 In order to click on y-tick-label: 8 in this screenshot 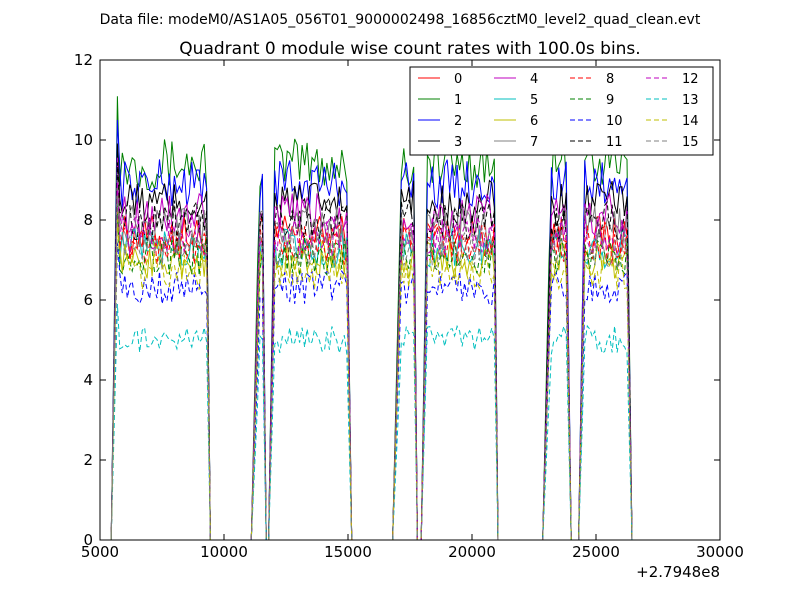, I will do `click(88, 220)`.